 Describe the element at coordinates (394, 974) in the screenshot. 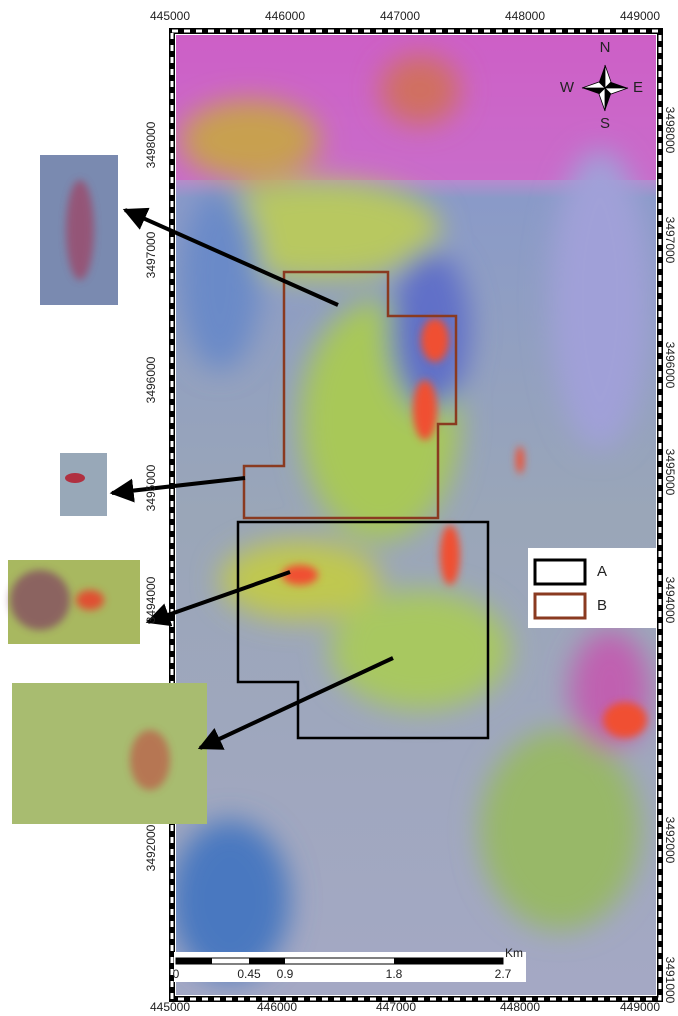

I see `scale-label: 1.8` at that location.